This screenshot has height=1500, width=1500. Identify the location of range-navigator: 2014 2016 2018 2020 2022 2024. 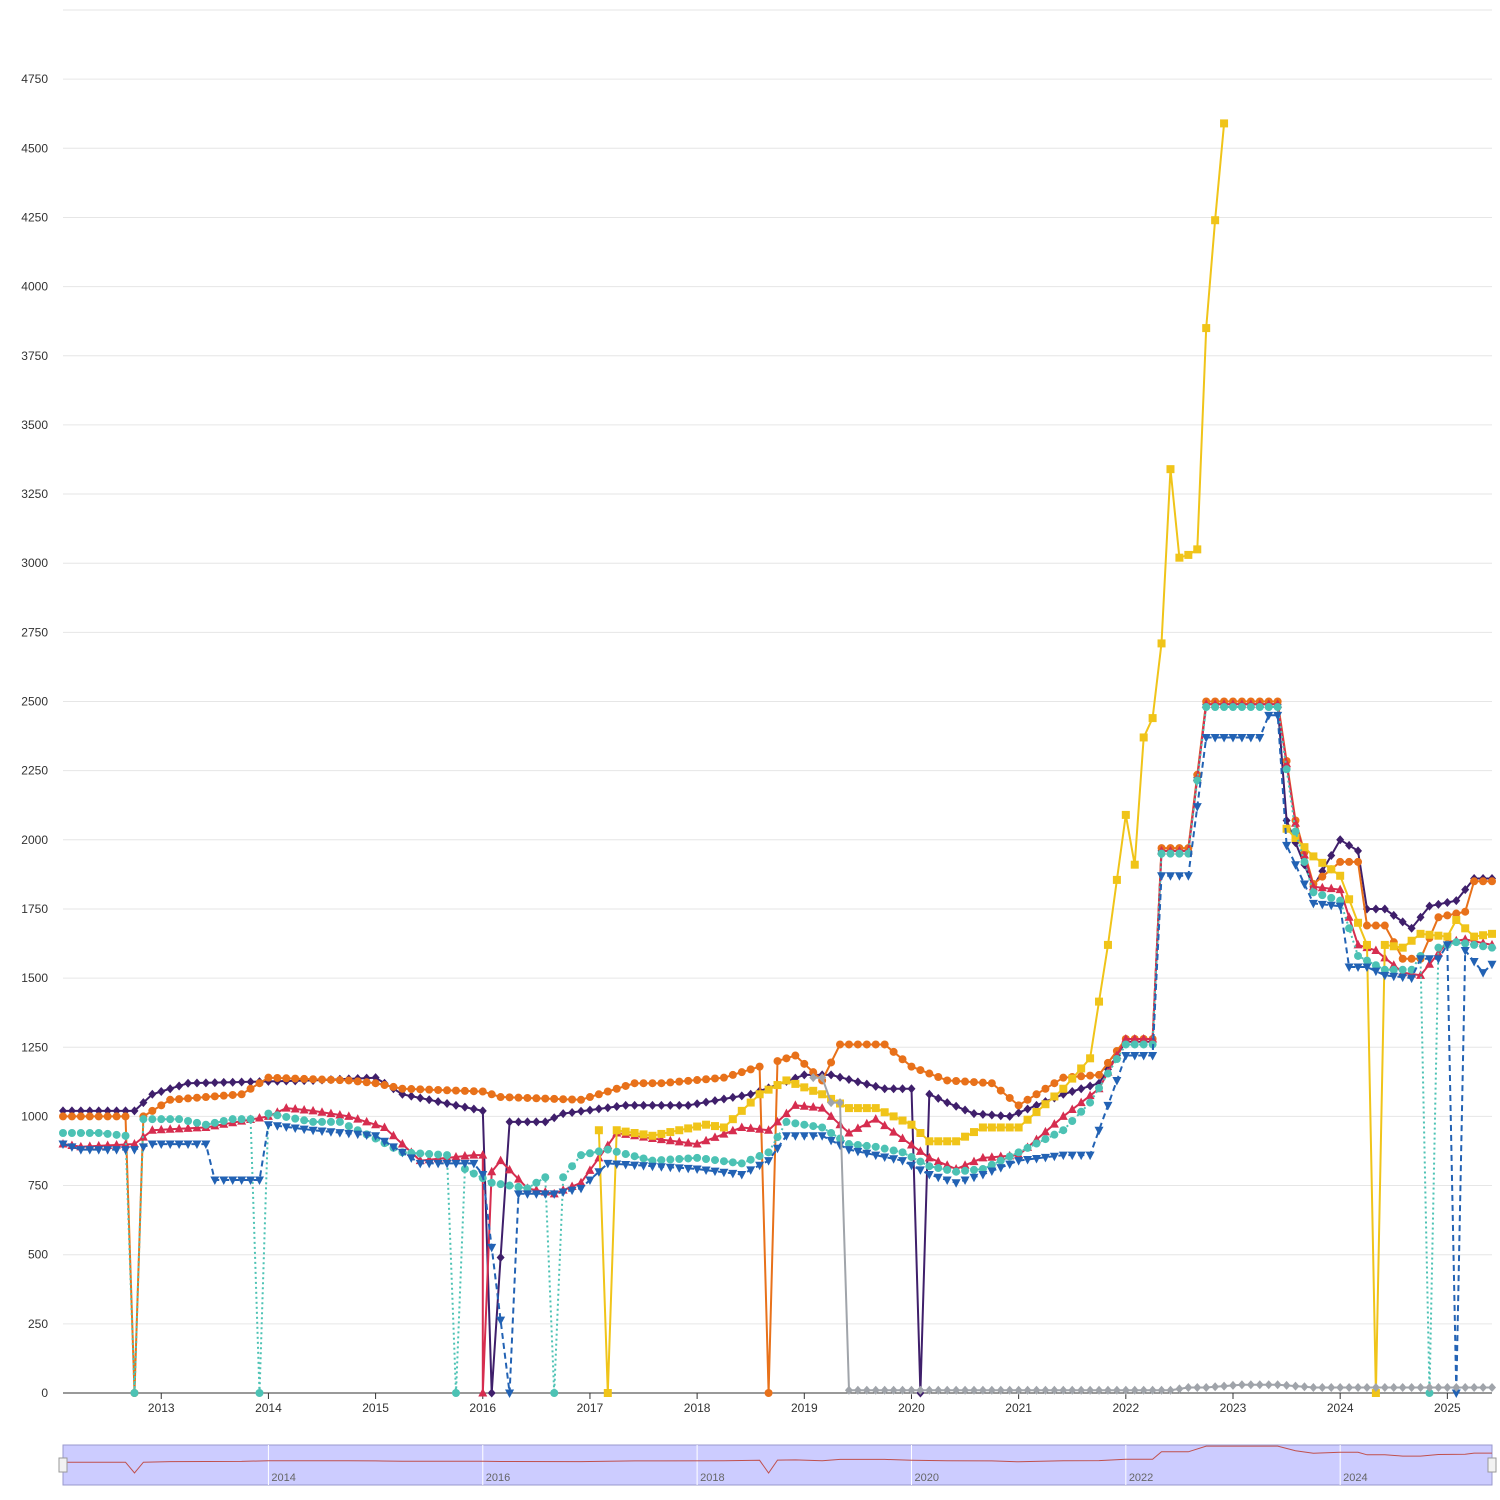
(777, 1465).